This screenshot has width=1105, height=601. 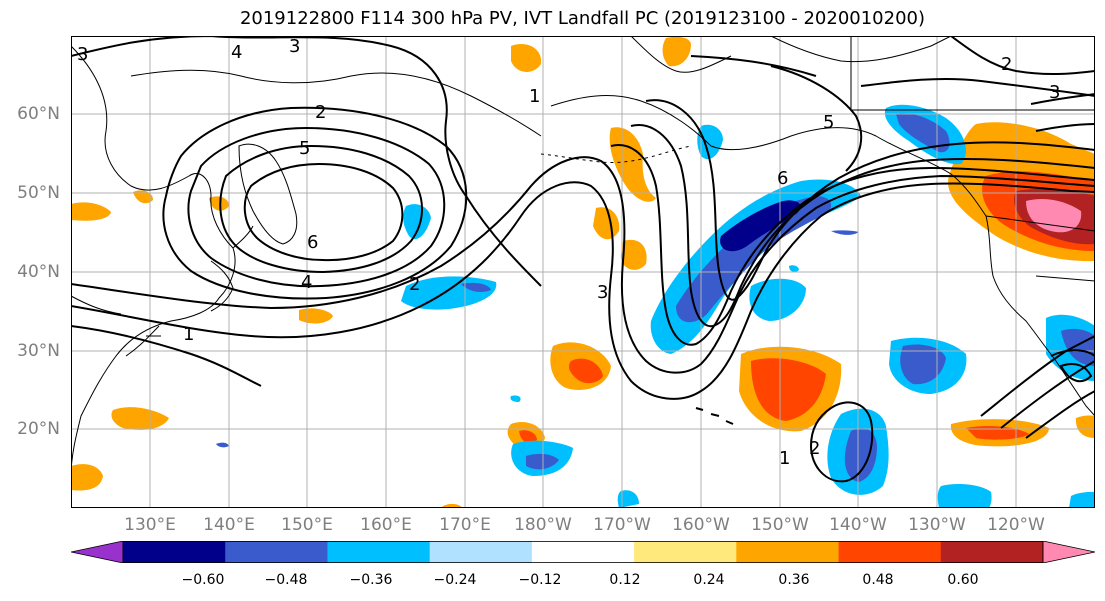 What do you see at coordinates (788, 389) in the screenshot?
I see `positive-anomaly-central-pacific-core` at bounding box center [788, 389].